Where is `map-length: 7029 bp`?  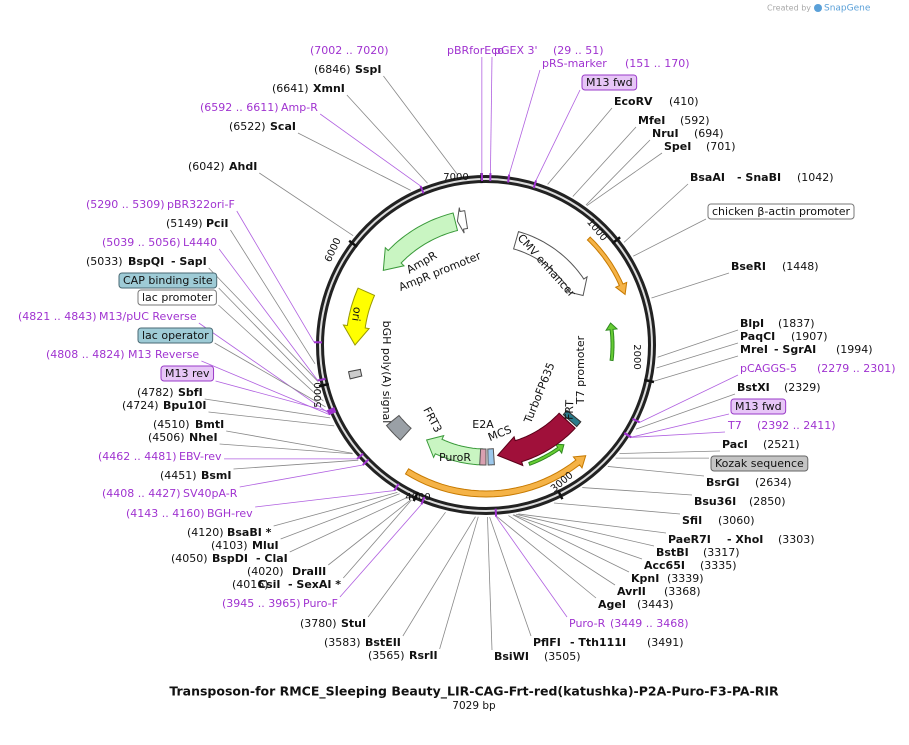 map-length: 7029 bp is located at coordinates (474, 706).